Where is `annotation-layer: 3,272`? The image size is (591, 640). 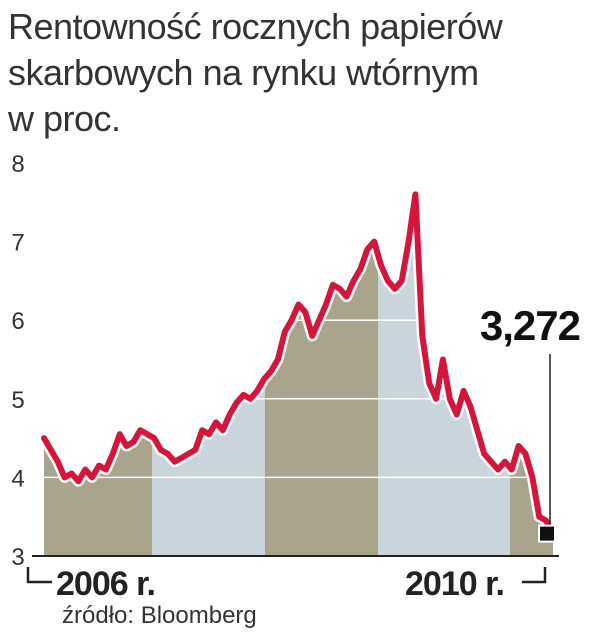 annotation-layer: 3,272 is located at coordinates (530, 422).